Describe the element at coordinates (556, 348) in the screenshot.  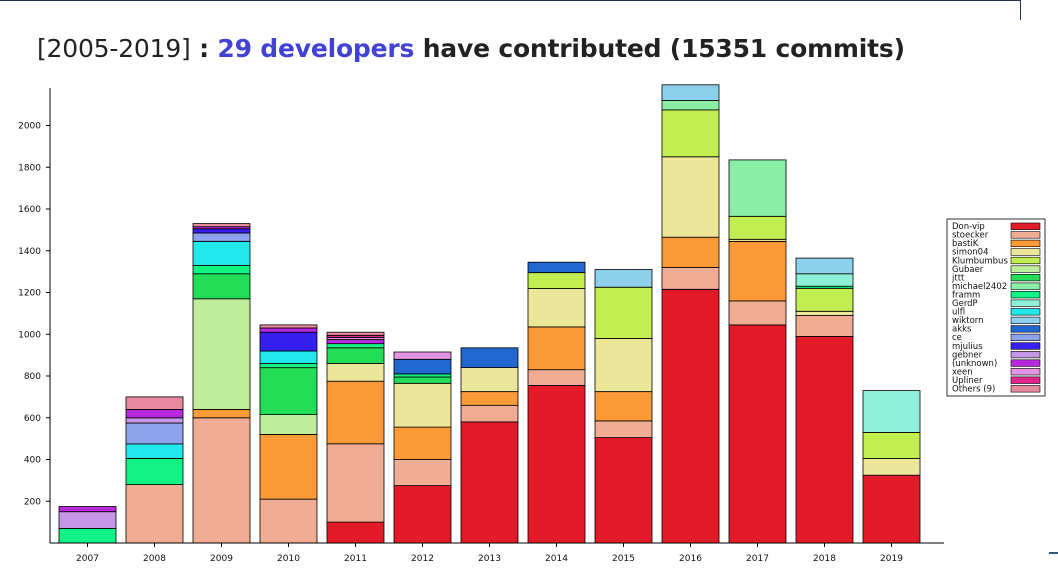
I see `bar-segment-2014-bastik` at that location.